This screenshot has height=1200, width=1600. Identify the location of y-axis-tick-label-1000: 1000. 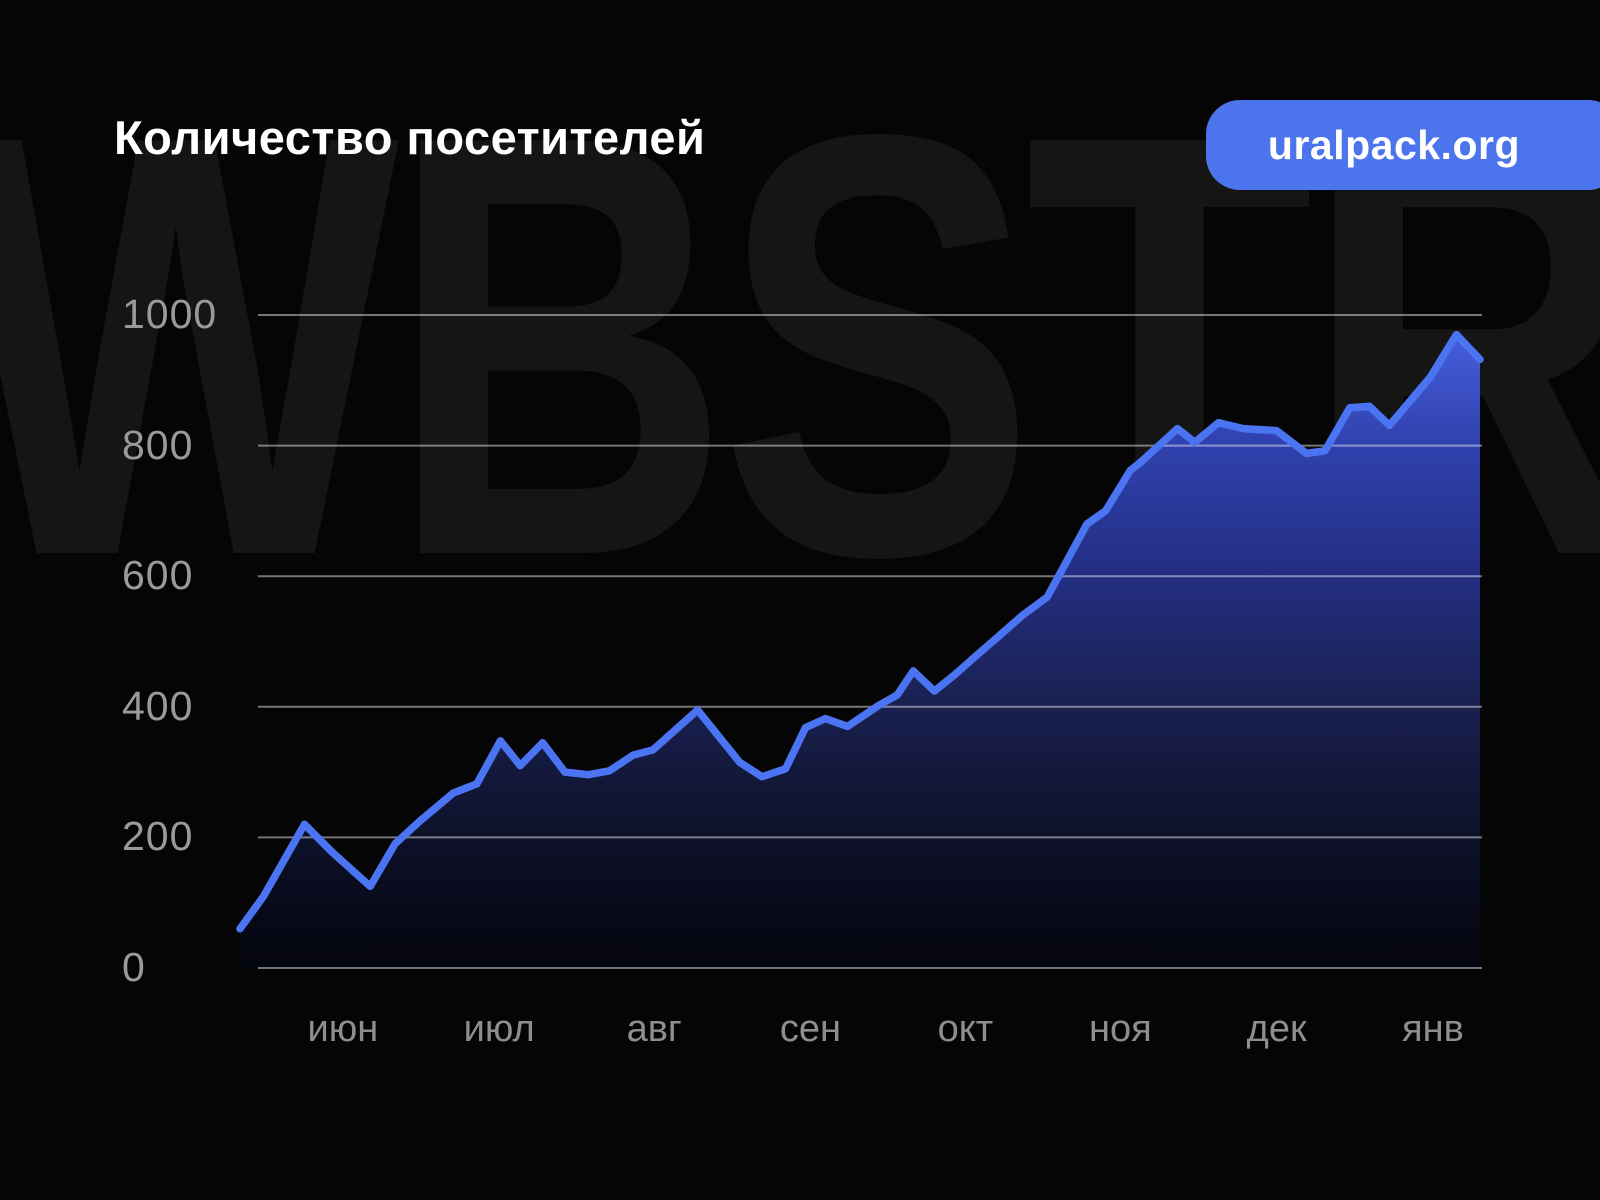
(170, 314).